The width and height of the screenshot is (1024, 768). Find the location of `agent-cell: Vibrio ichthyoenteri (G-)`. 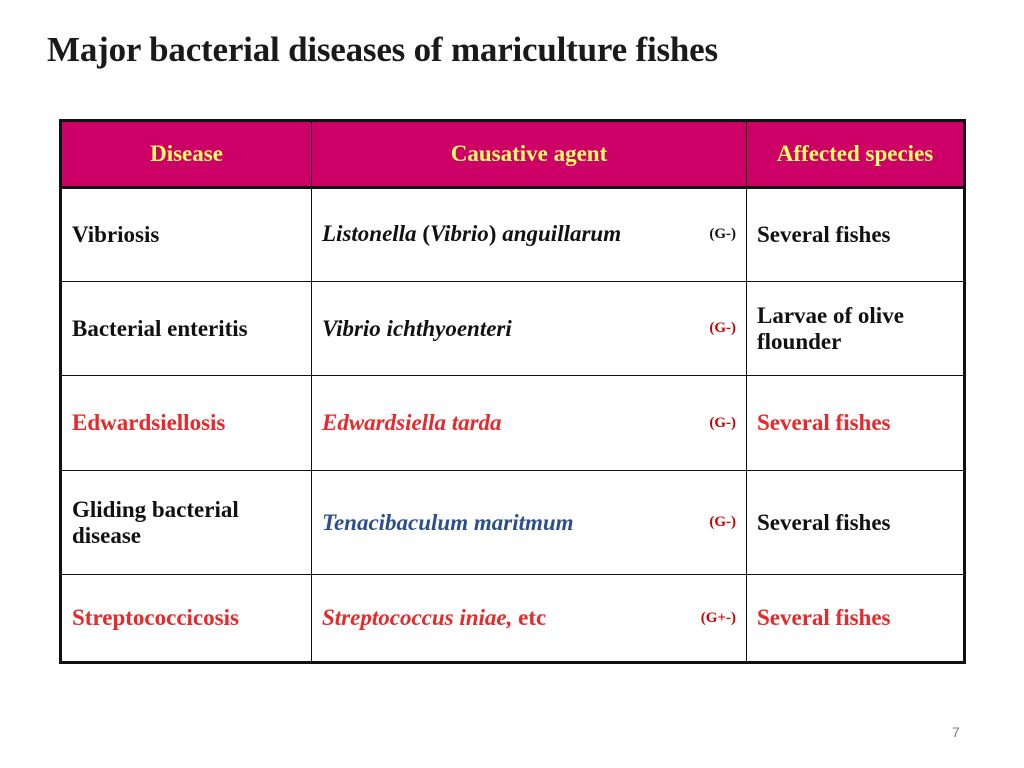

agent-cell: Vibrio ichthyoenteri (G-) is located at coordinates (529, 328).